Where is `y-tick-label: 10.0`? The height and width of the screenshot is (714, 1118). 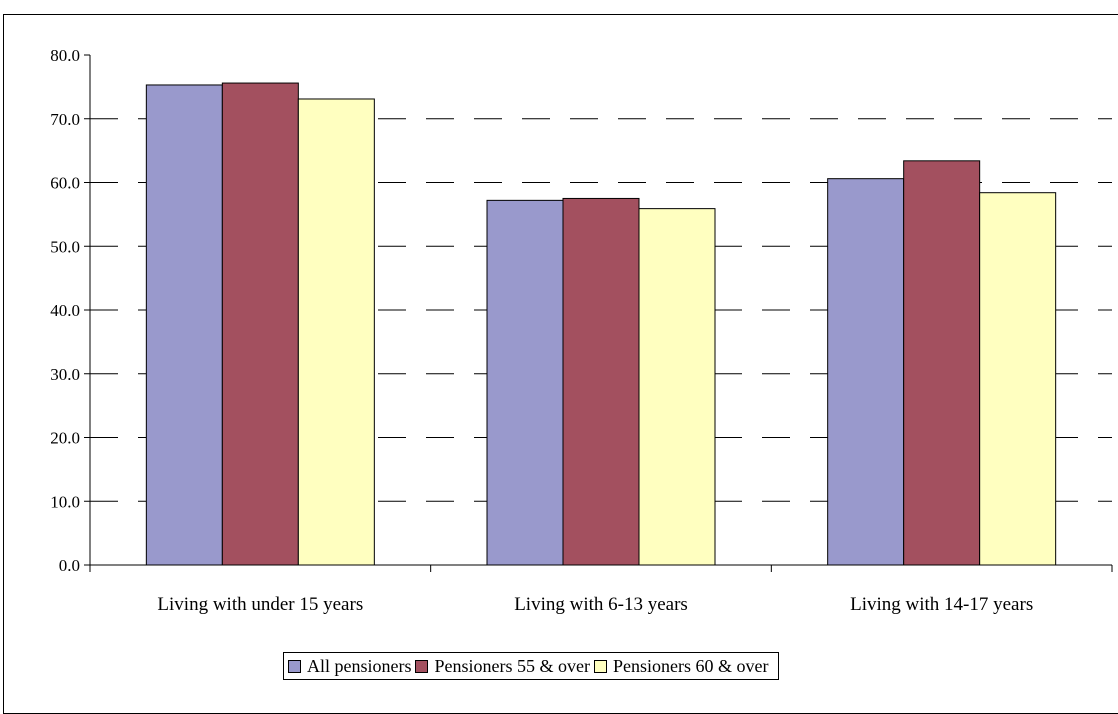 y-tick-label: 10.0 is located at coordinates (65, 501).